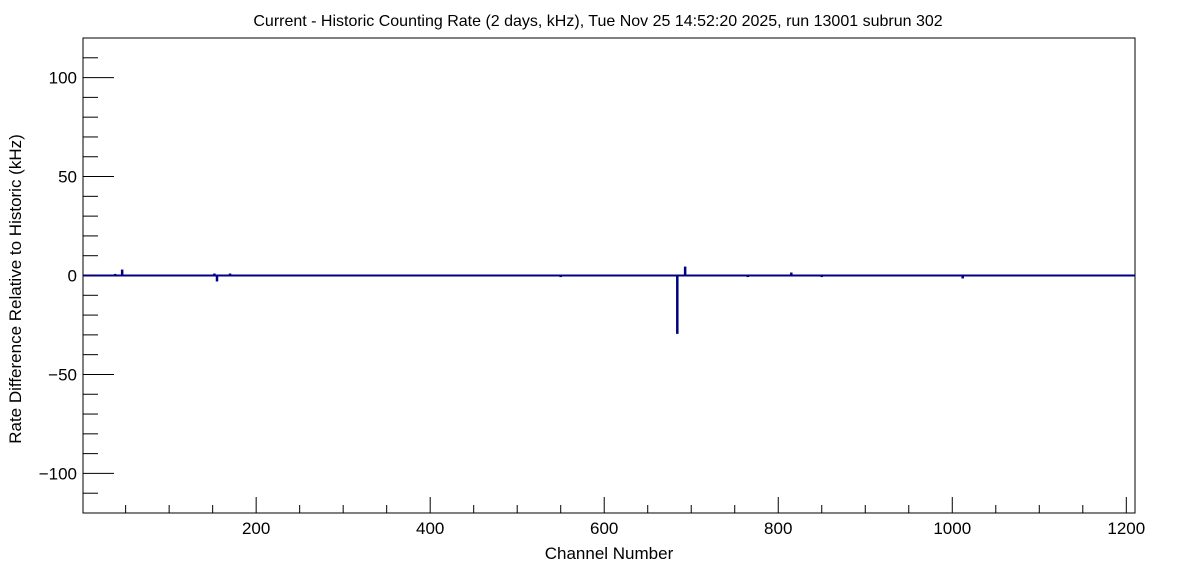 Image resolution: width=1196 pixels, height=572 pixels. What do you see at coordinates (72, 276) in the screenshot?
I see `y-tick-label: 0` at bounding box center [72, 276].